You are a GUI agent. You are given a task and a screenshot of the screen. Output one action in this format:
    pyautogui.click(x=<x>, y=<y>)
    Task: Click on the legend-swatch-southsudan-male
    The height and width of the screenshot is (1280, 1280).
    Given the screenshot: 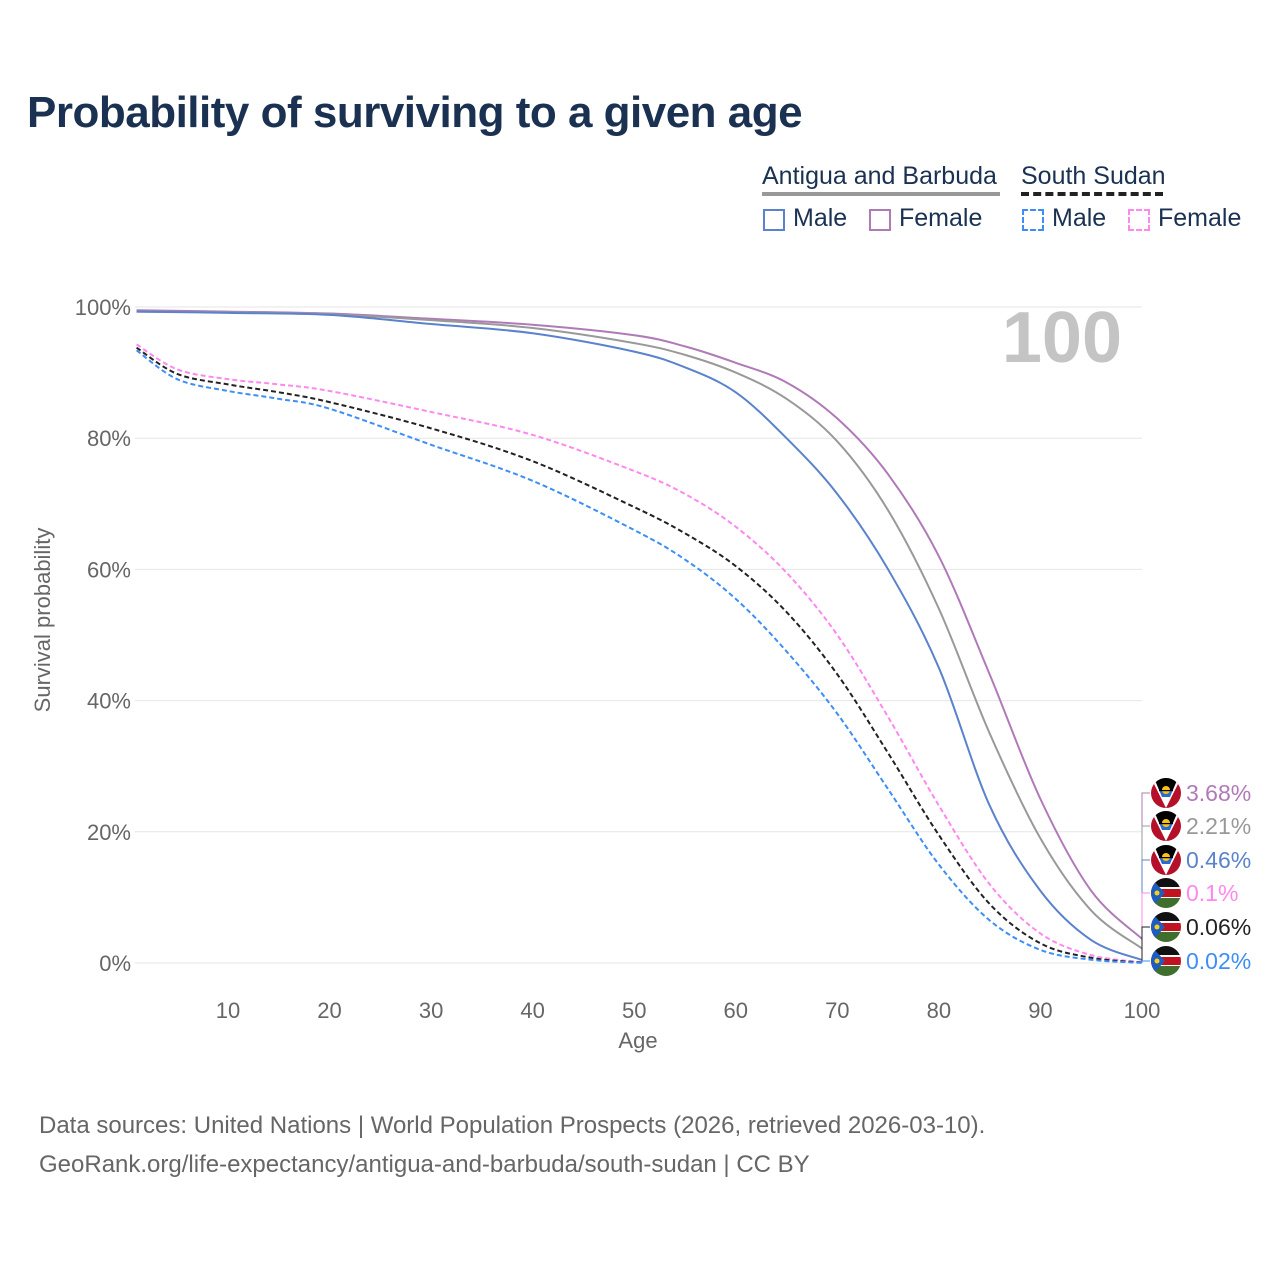 What is the action you would take?
    pyautogui.click(x=1033, y=220)
    